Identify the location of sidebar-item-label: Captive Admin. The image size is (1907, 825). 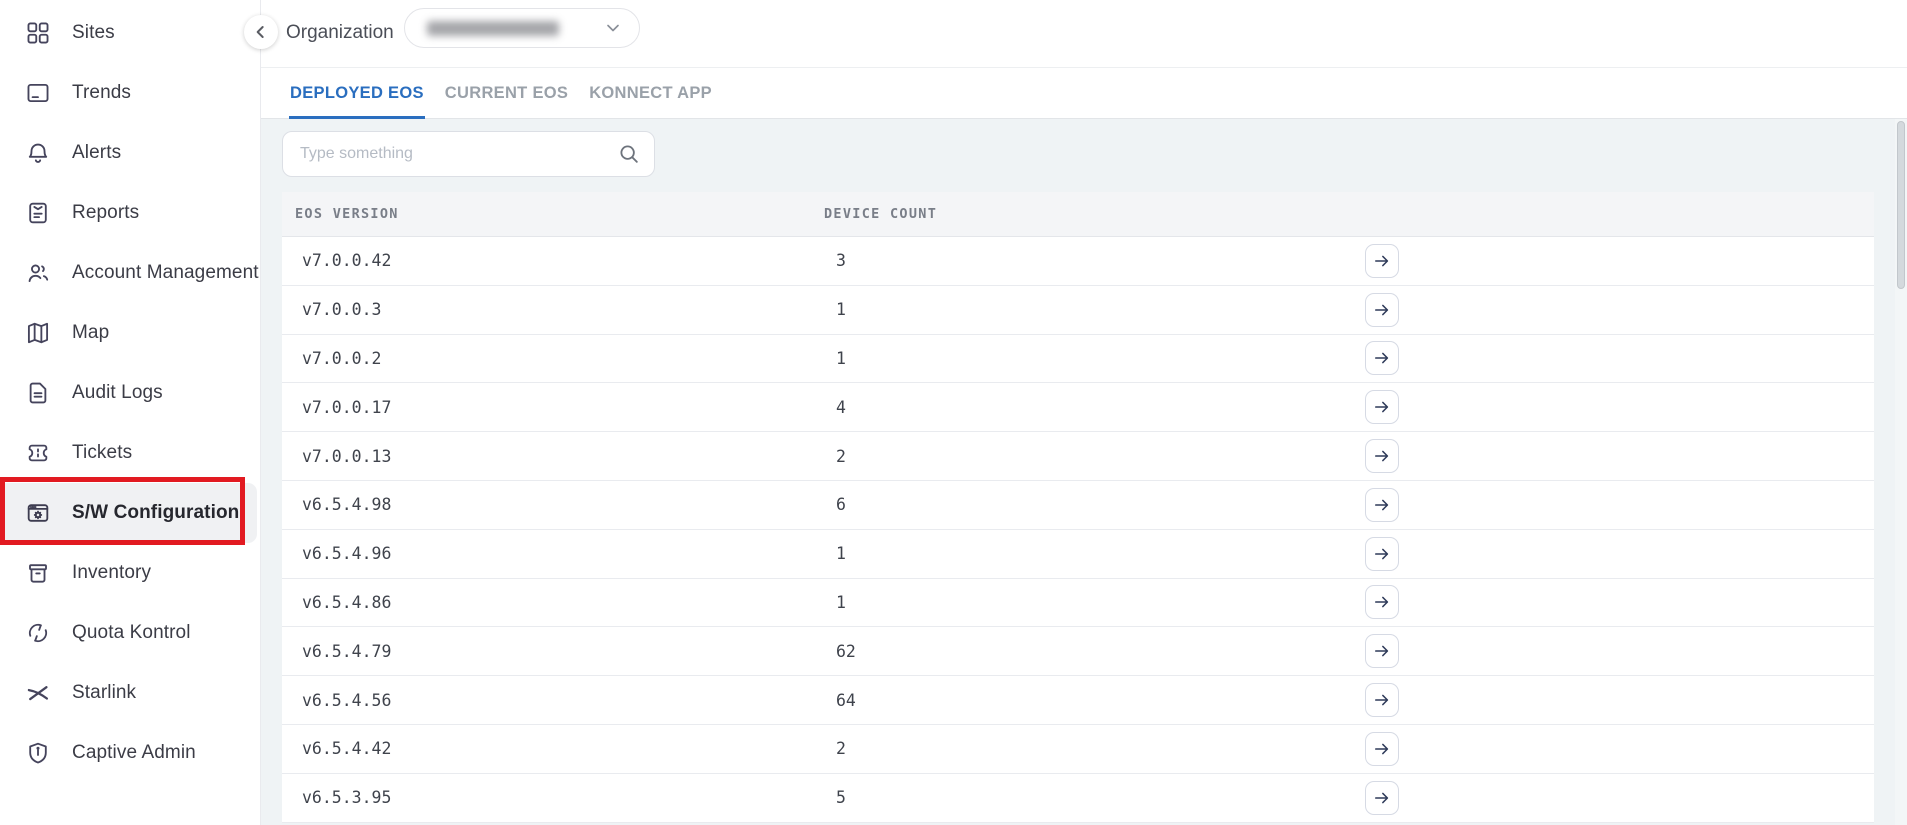
(134, 752).